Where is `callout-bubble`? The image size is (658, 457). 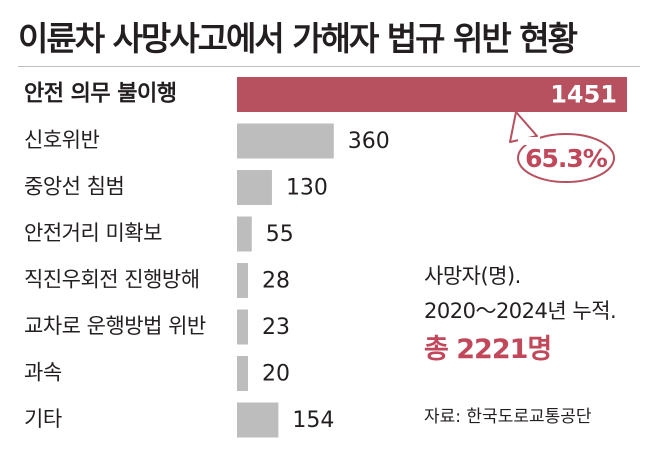 callout-bubble is located at coordinates (566, 158).